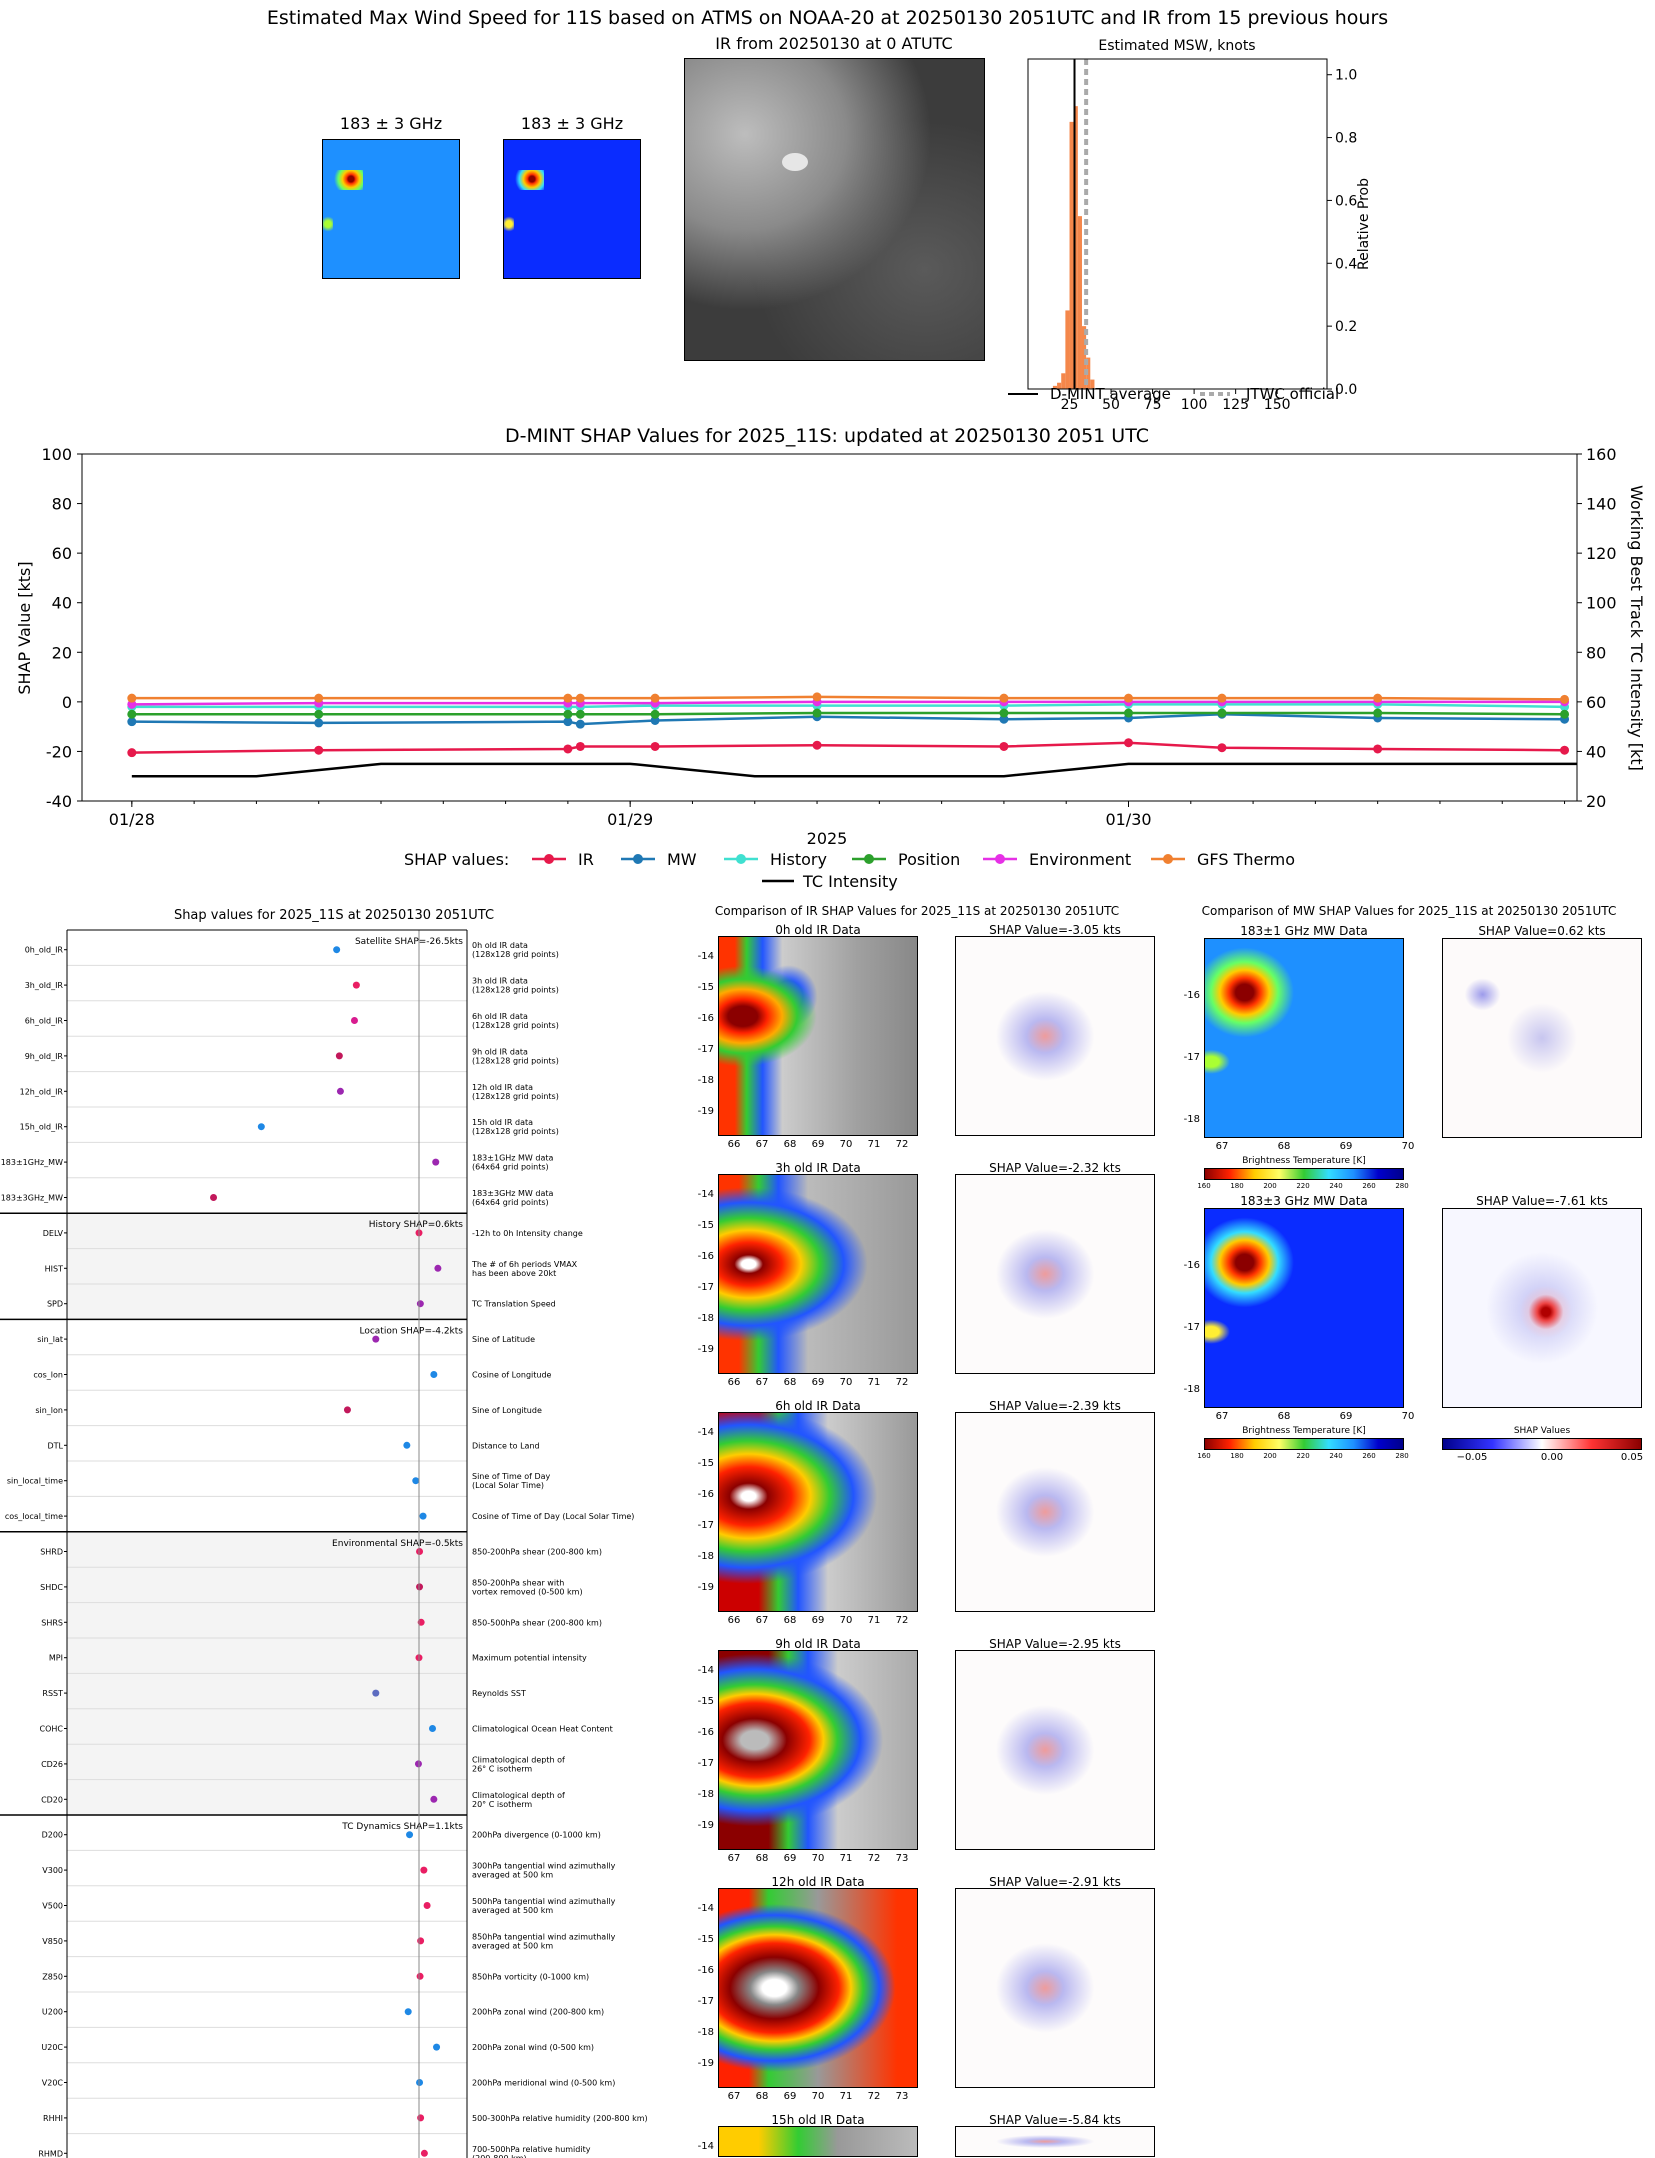 The width and height of the screenshot is (1655, 2158). Describe the element at coordinates (1222, 1146) in the screenshot. I see `mw-xtick-label: 67` at that location.